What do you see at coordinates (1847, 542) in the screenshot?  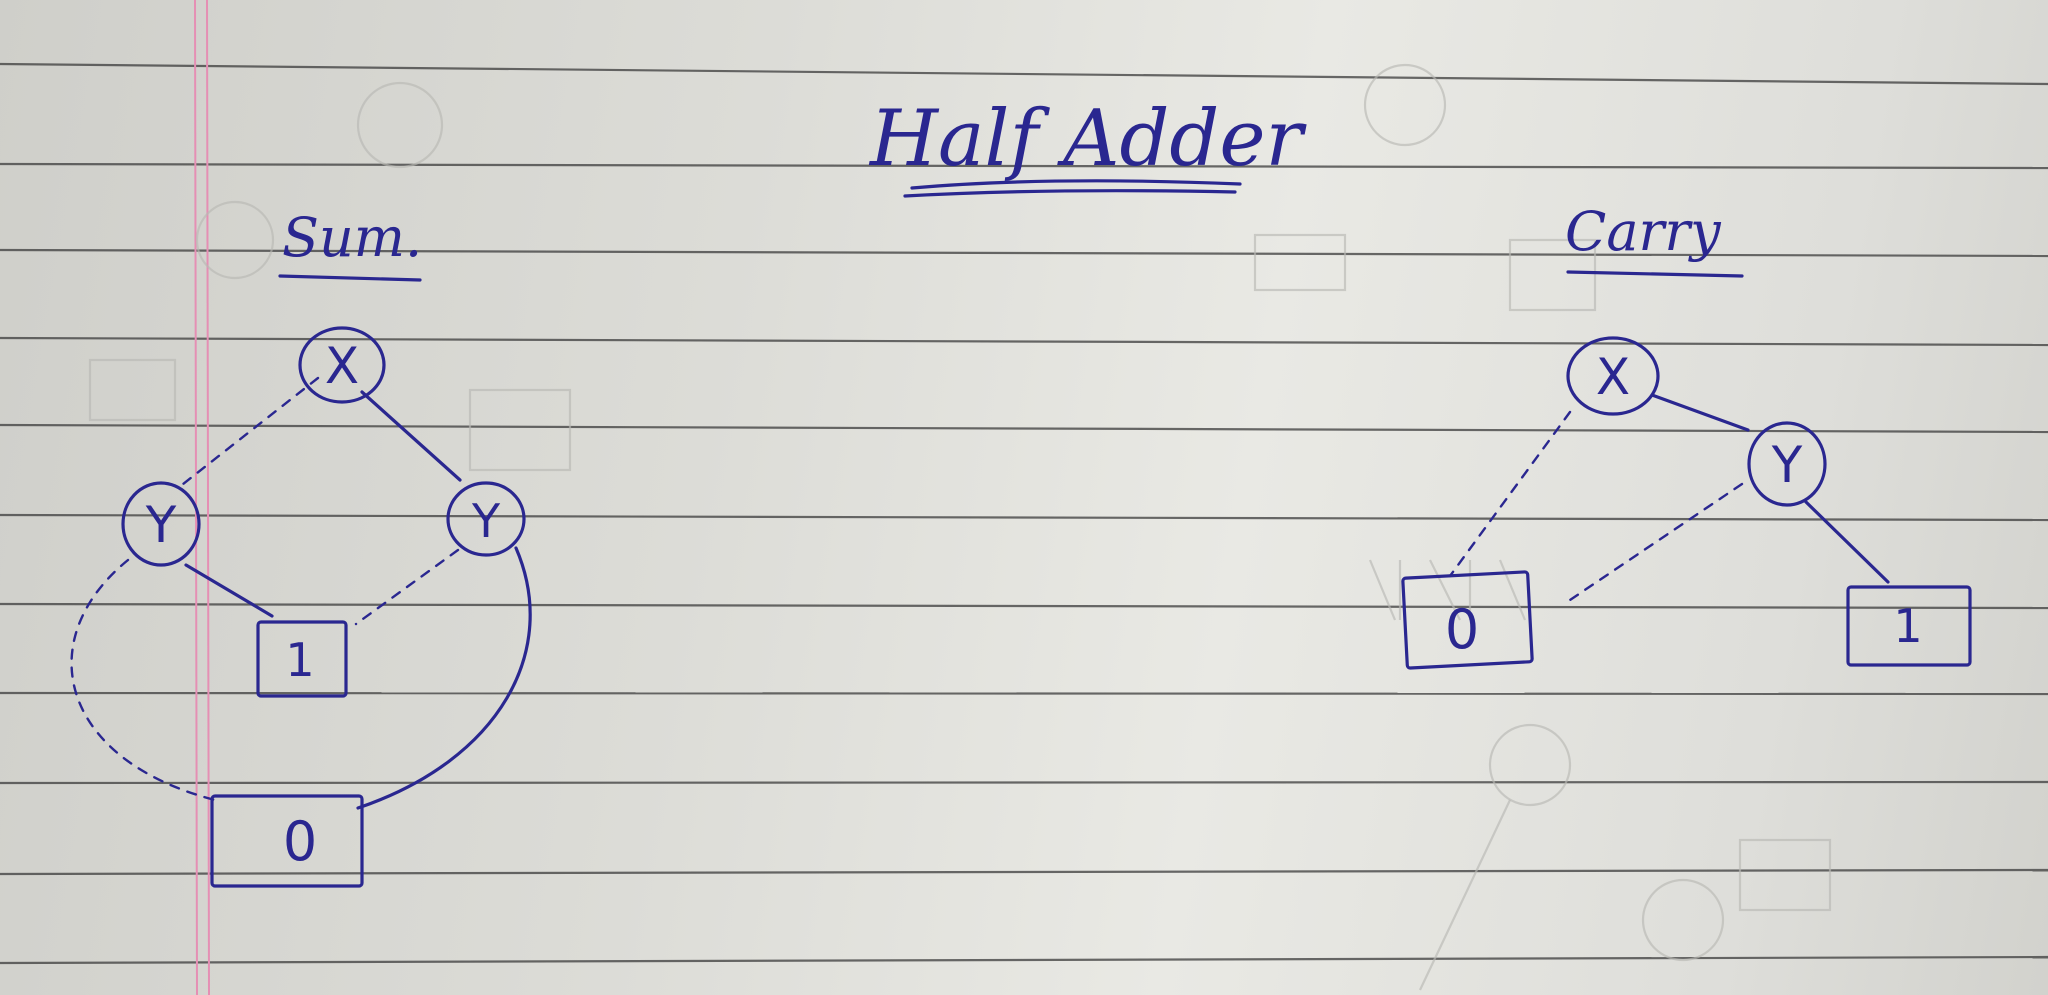 I see `edge-y-to-one-solid` at bounding box center [1847, 542].